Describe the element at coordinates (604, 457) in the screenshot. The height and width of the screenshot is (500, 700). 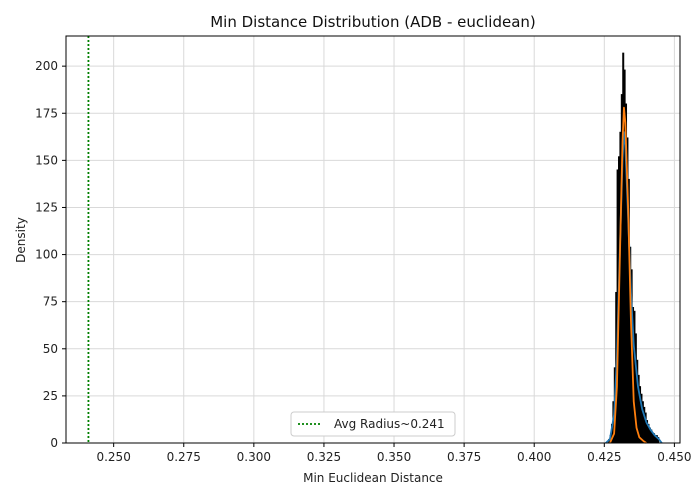
I see `x-tick-label: 0.425` at that location.